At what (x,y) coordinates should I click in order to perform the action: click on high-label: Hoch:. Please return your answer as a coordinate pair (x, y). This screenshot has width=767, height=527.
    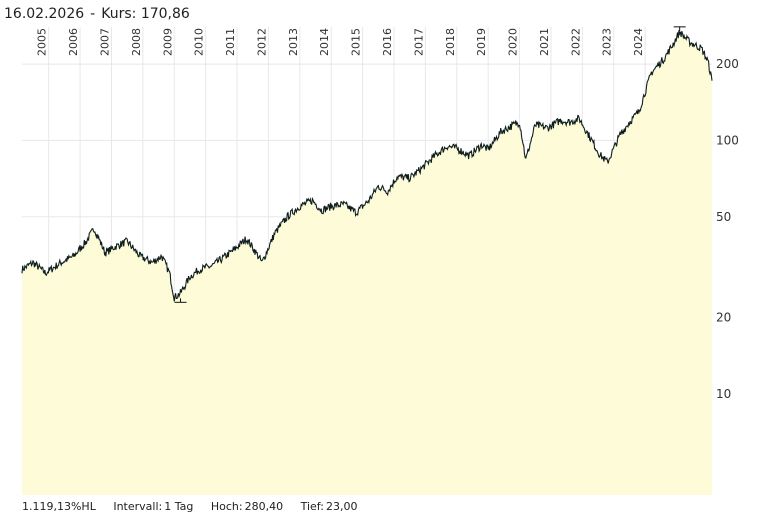
    Looking at the image, I should click on (226, 506).